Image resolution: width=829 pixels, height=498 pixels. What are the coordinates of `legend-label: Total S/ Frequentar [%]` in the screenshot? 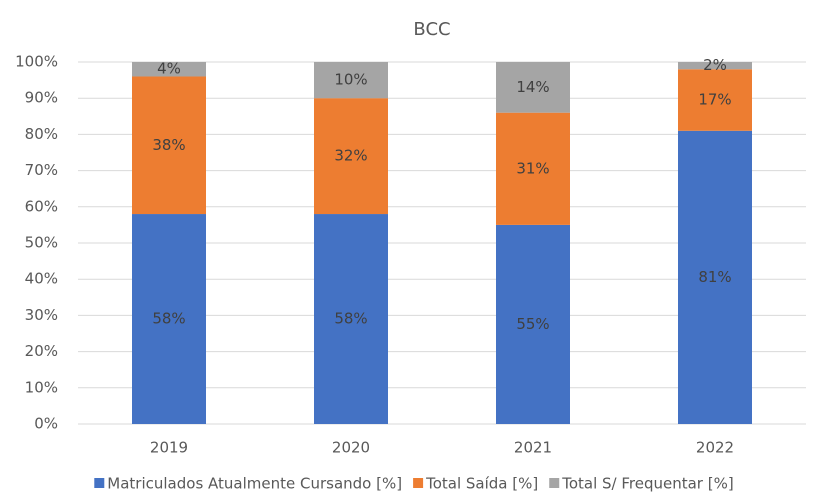 It's located at (647, 484).